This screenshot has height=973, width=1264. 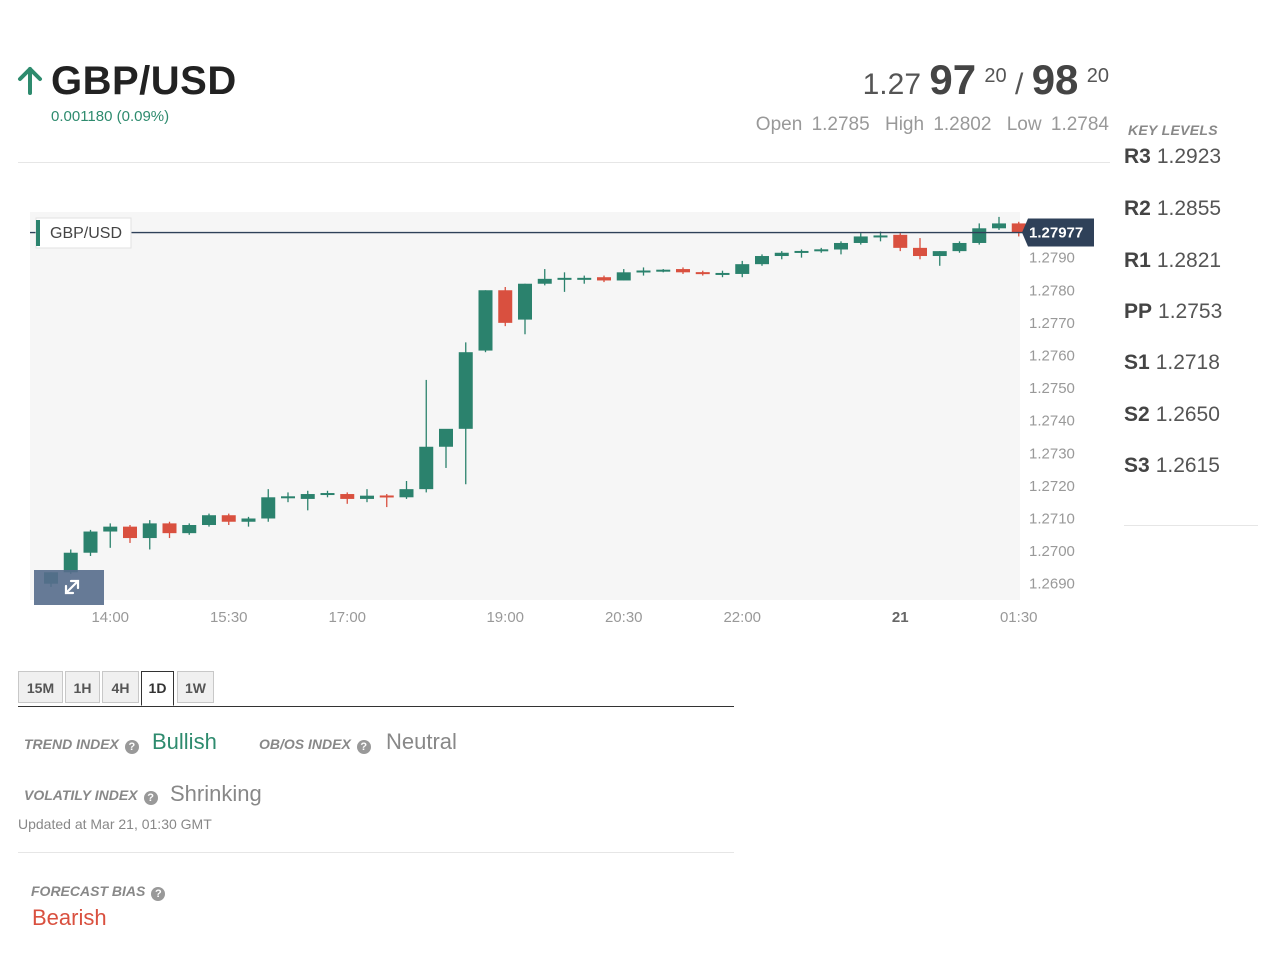 What do you see at coordinates (953, 79) in the screenshot?
I see `bid-big-figure: 97` at bounding box center [953, 79].